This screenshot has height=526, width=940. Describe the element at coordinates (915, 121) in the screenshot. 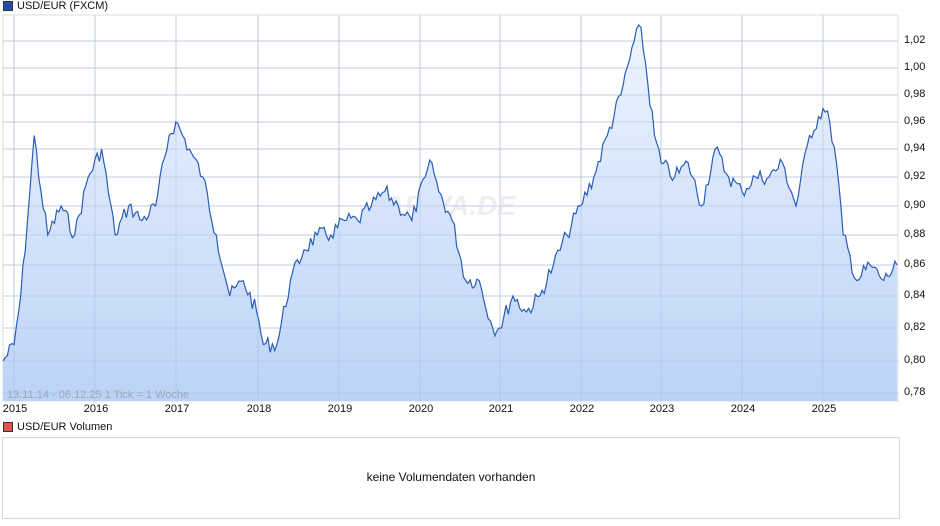

I see `y-tick-label: 0,96` at that location.